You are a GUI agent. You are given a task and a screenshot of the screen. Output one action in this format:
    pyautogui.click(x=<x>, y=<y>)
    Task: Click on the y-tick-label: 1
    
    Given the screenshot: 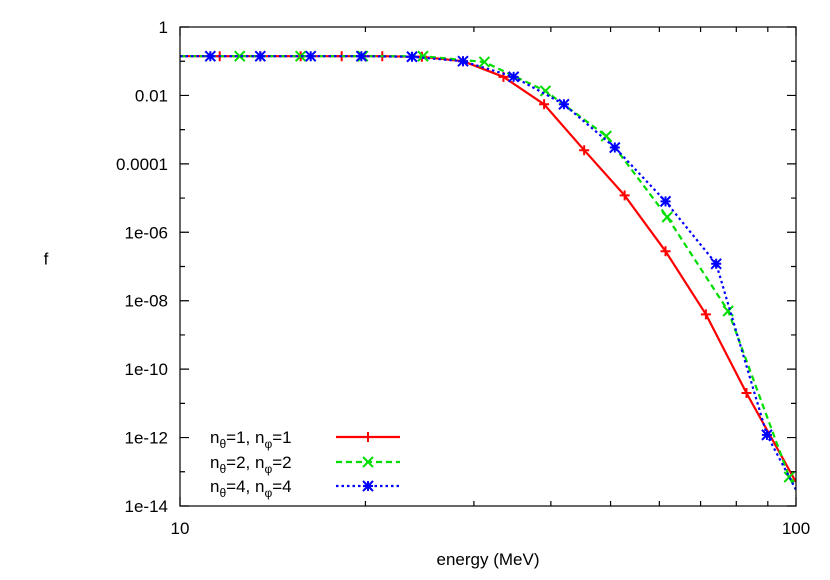 What is the action you would take?
    pyautogui.click(x=163, y=27)
    